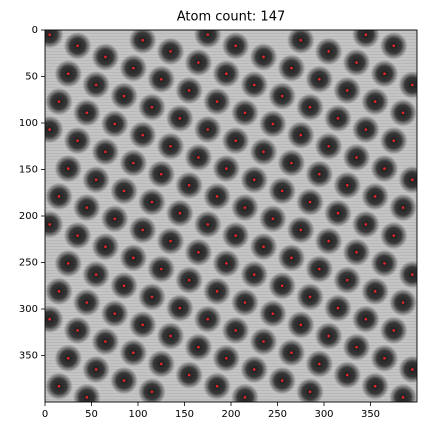  I want to click on y-tick-label: 350, so click(28, 356).